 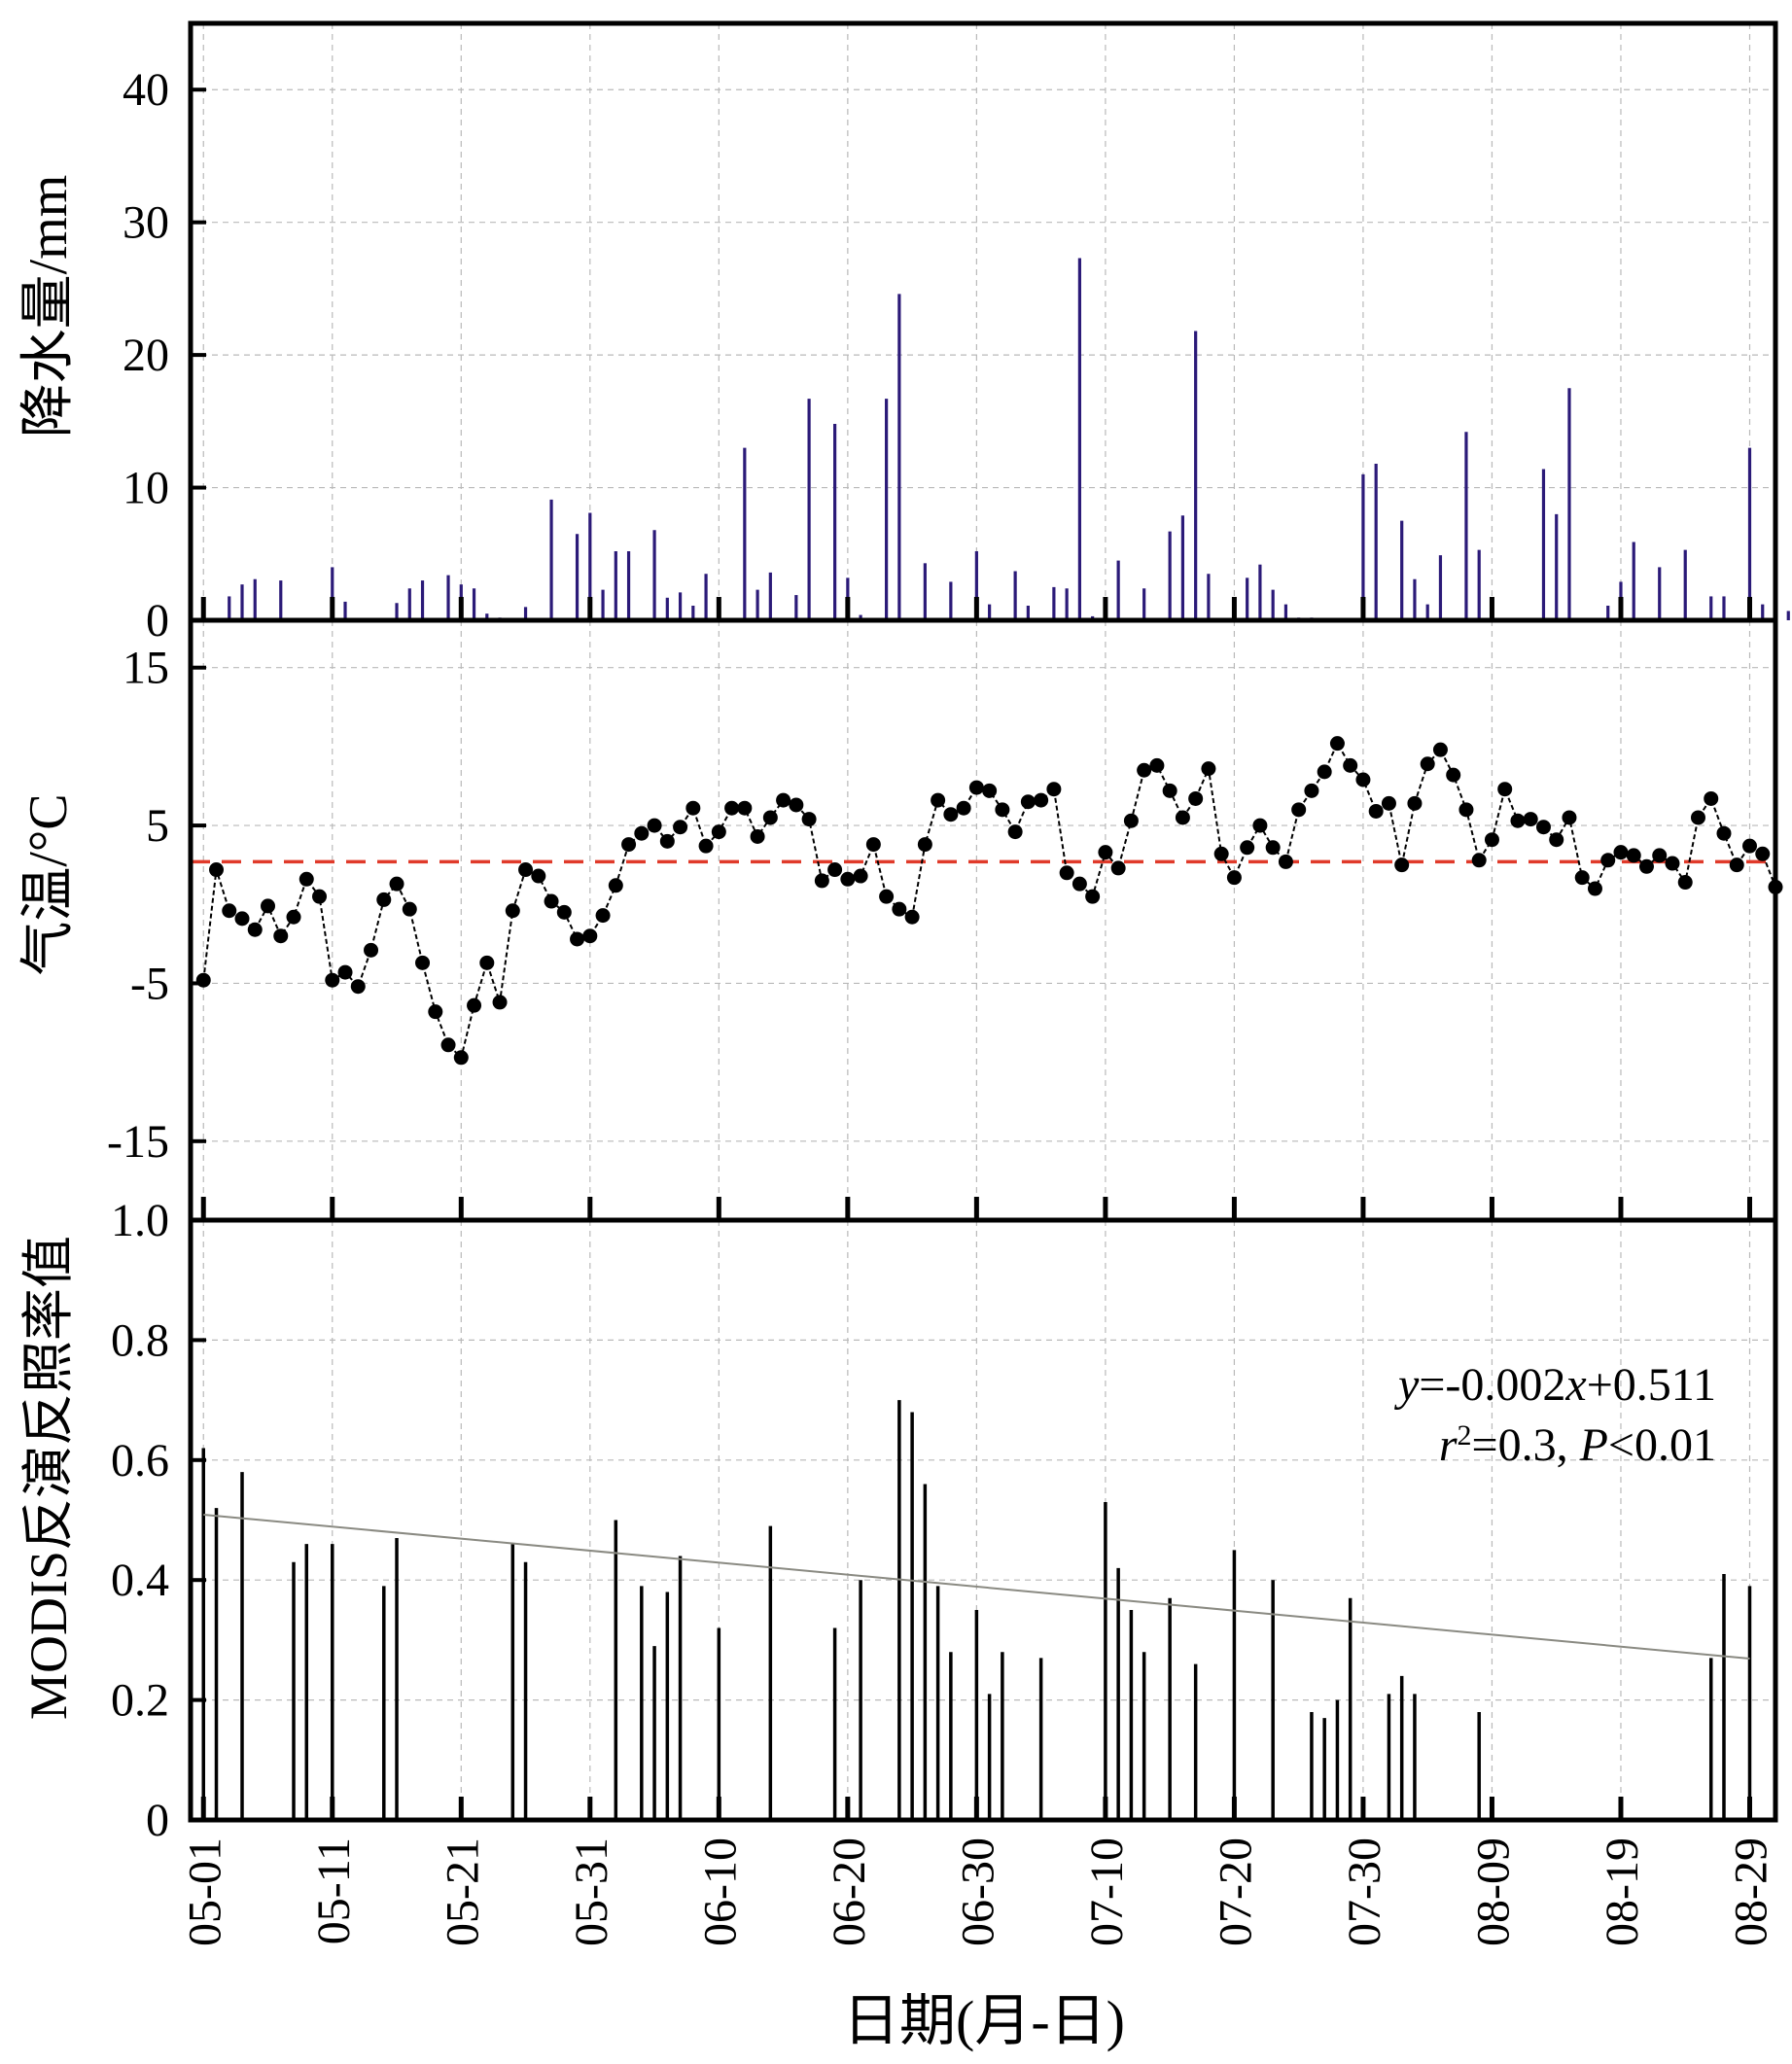 What do you see at coordinates (140, 1461) in the screenshot?
I see `y-tick-label: 0.6` at bounding box center [140, 1461].